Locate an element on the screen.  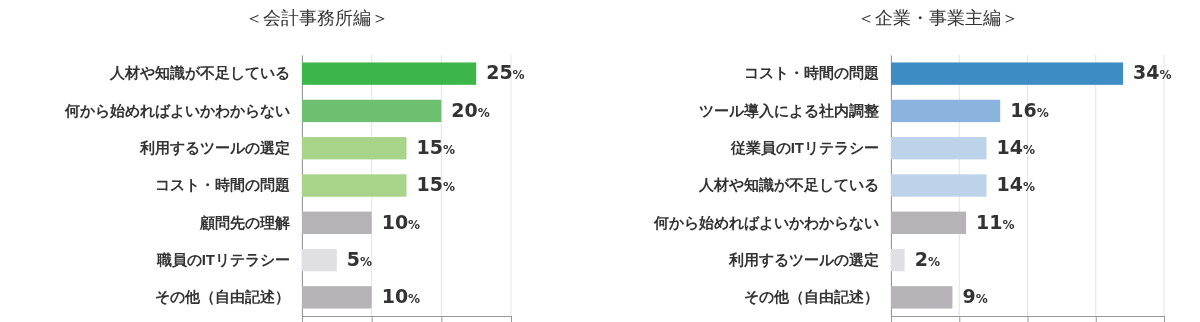
data-label: 5% is located at coordinates (359, 258).